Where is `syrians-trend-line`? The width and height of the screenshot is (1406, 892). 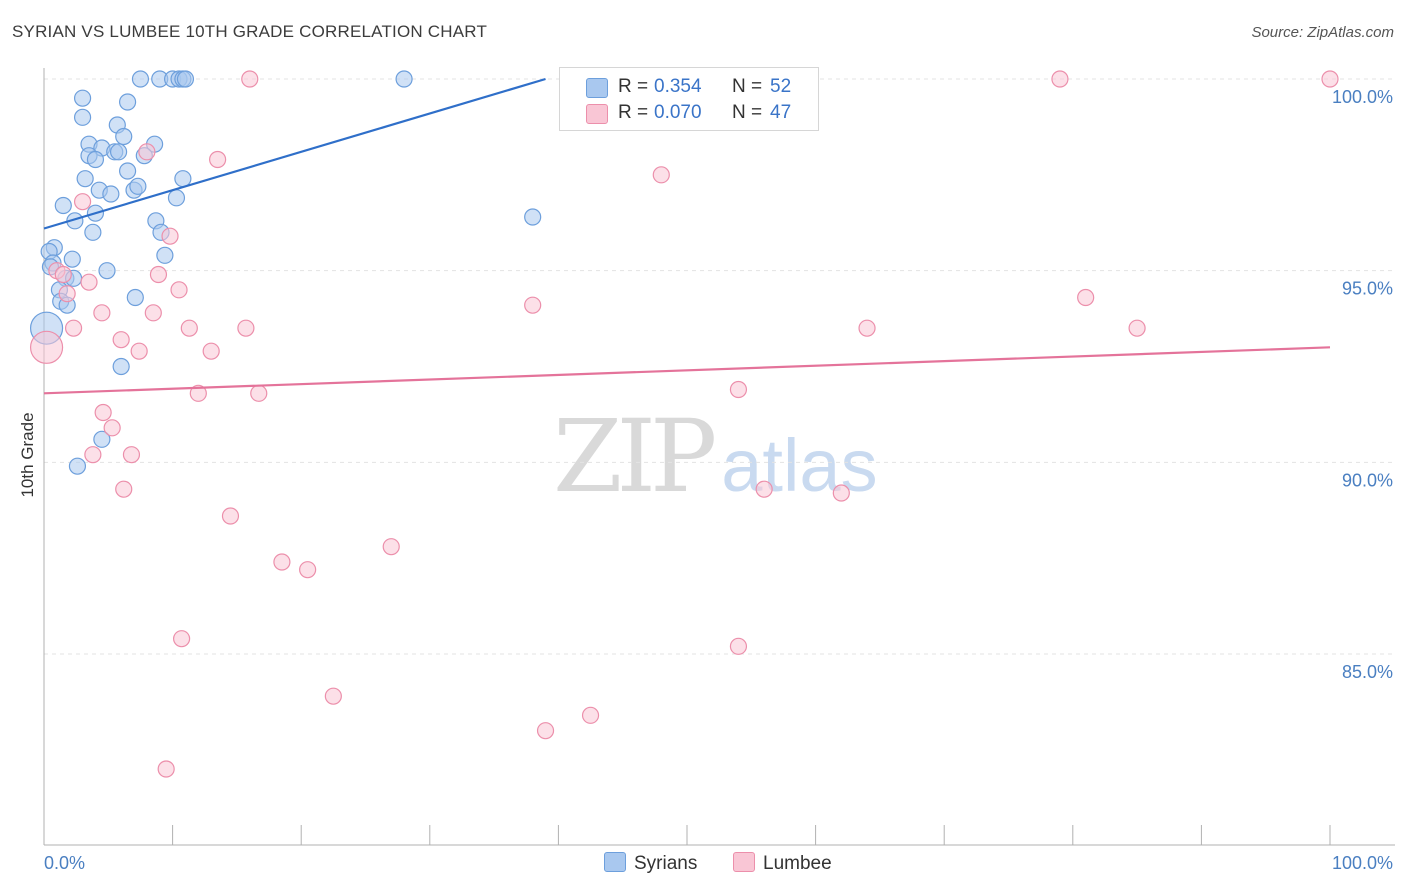
syrians-trend-line is located at coordinates (294, 153).